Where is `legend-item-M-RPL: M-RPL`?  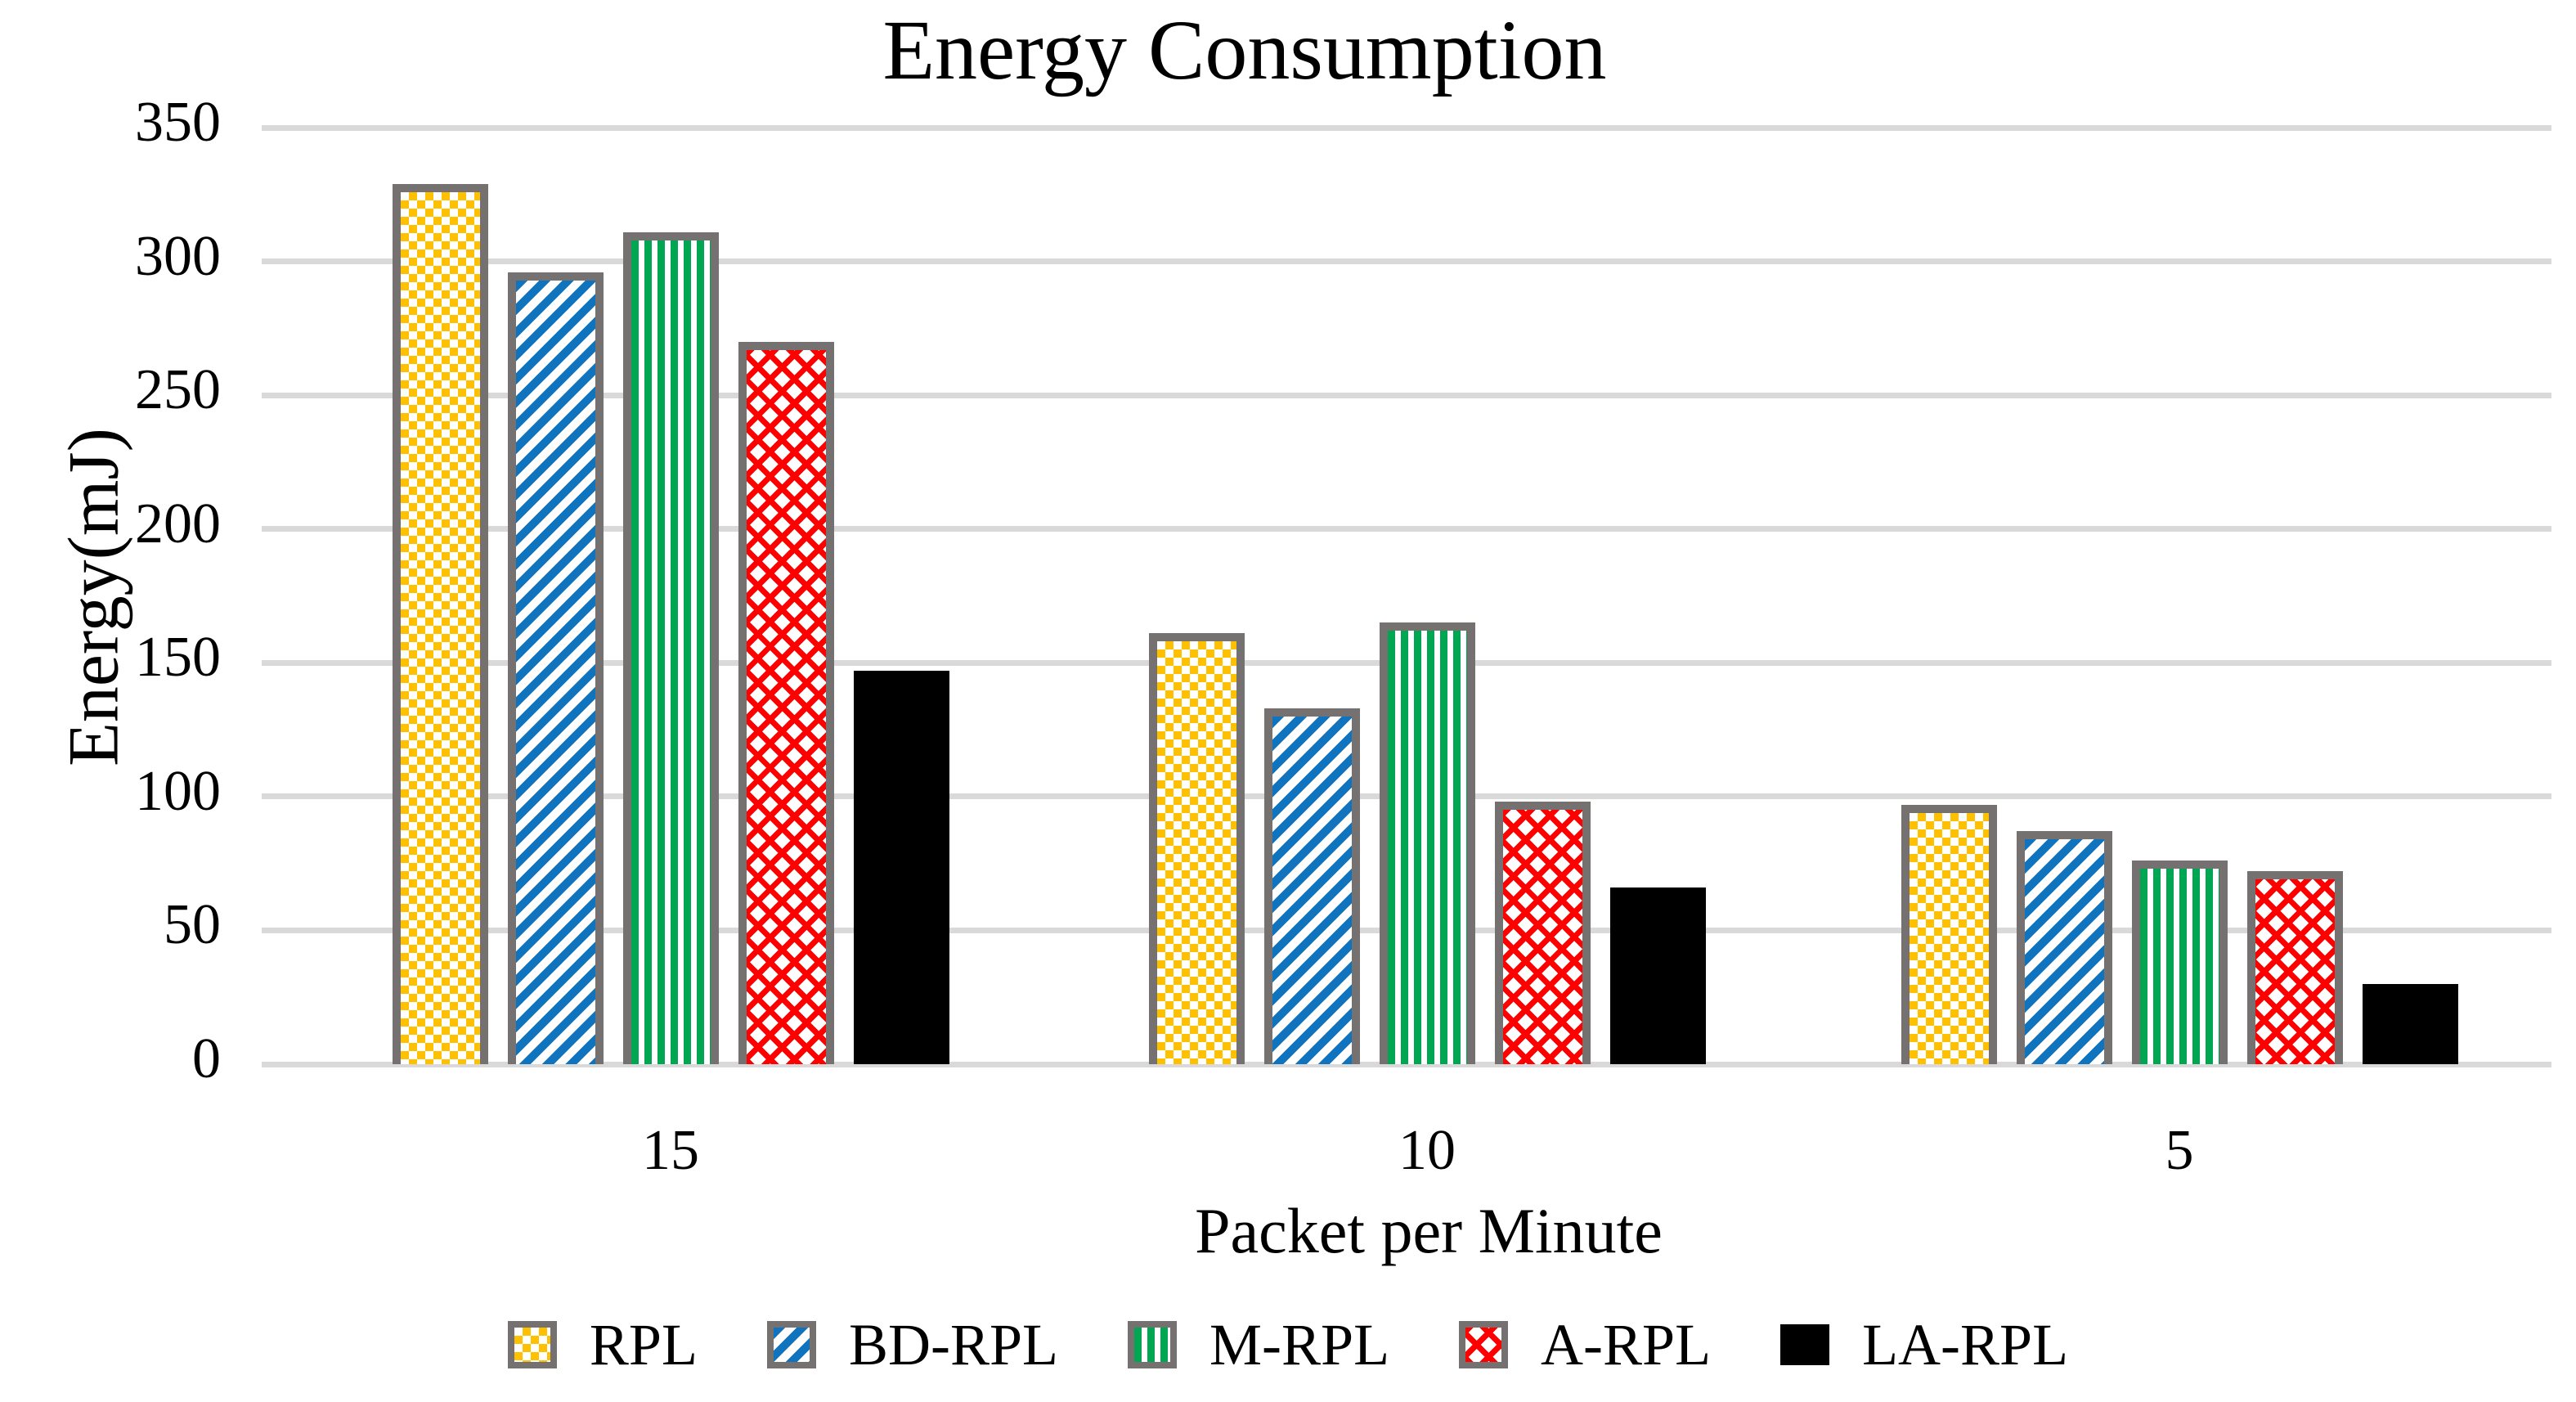
legend-item-M-RPL: M-RPL is located at coordinates (1258, 1344).